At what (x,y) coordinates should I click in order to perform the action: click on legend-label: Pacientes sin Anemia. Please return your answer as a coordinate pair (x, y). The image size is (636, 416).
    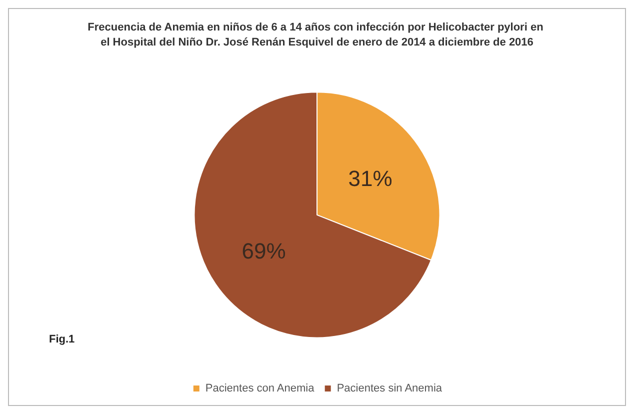
    Looking at the image, I should click on (389, 388).